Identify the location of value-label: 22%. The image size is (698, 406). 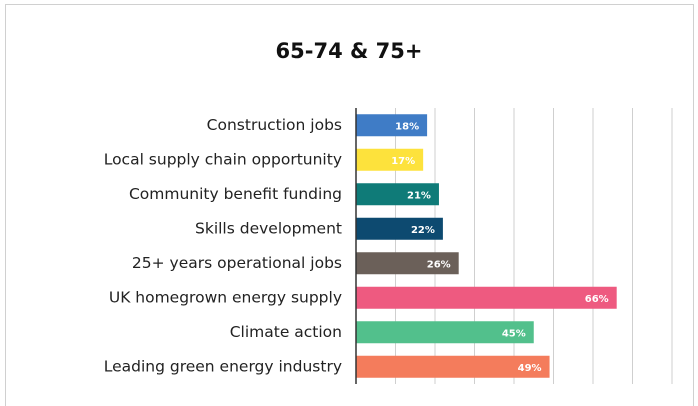
(423, 230).